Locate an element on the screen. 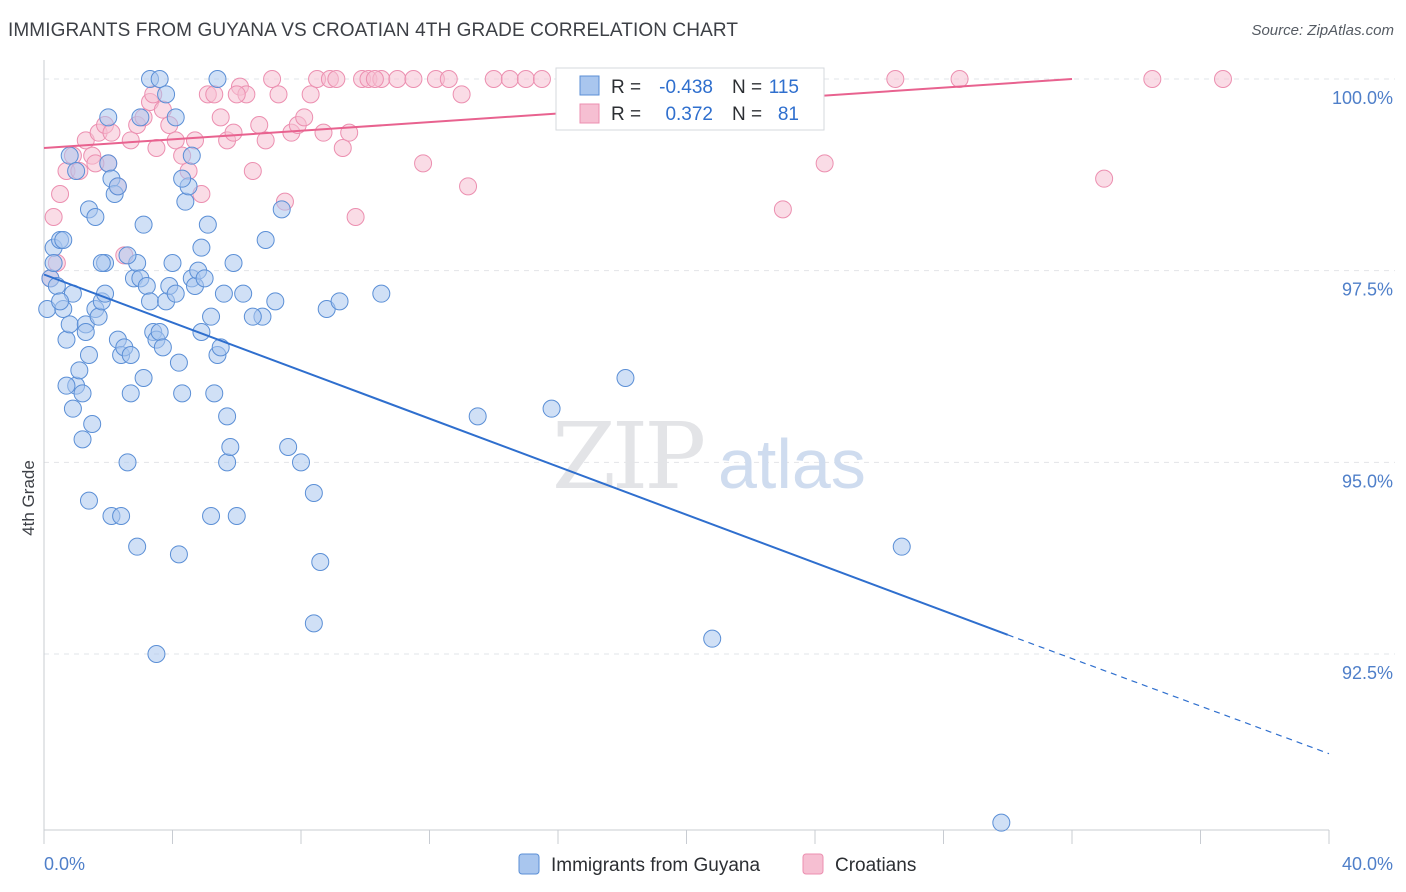 This screenshot has height=892, width=1406. legend-item-croatians-swatch is located at coordinates (813, 864).